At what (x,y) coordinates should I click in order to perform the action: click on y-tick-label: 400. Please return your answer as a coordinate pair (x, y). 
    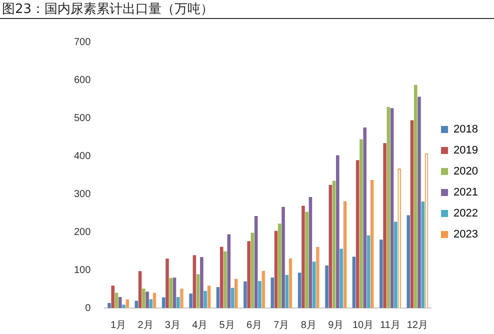
    Looking at the image, I should click on (83, 156).